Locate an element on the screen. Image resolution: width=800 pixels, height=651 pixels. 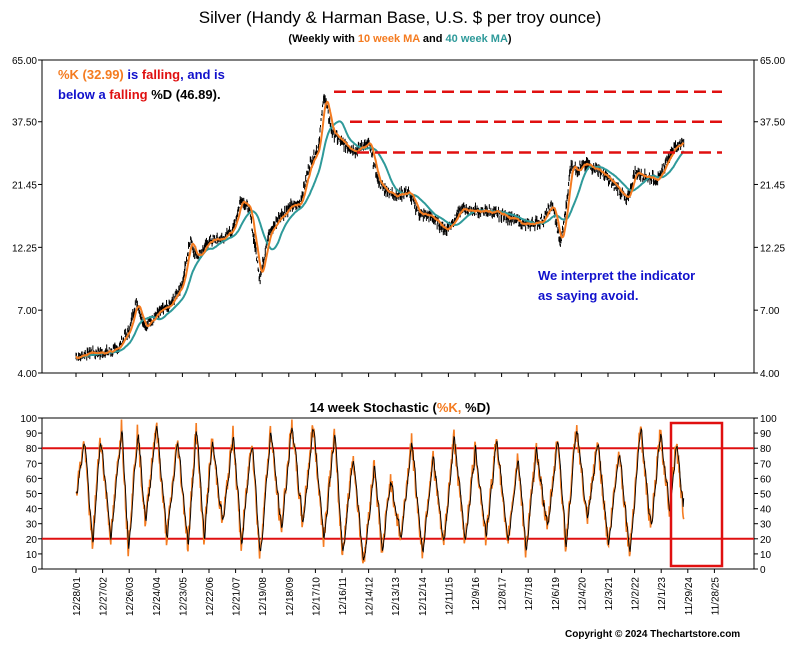
date-tick-label: 12/4/20 is located at coordinates (582, 594).